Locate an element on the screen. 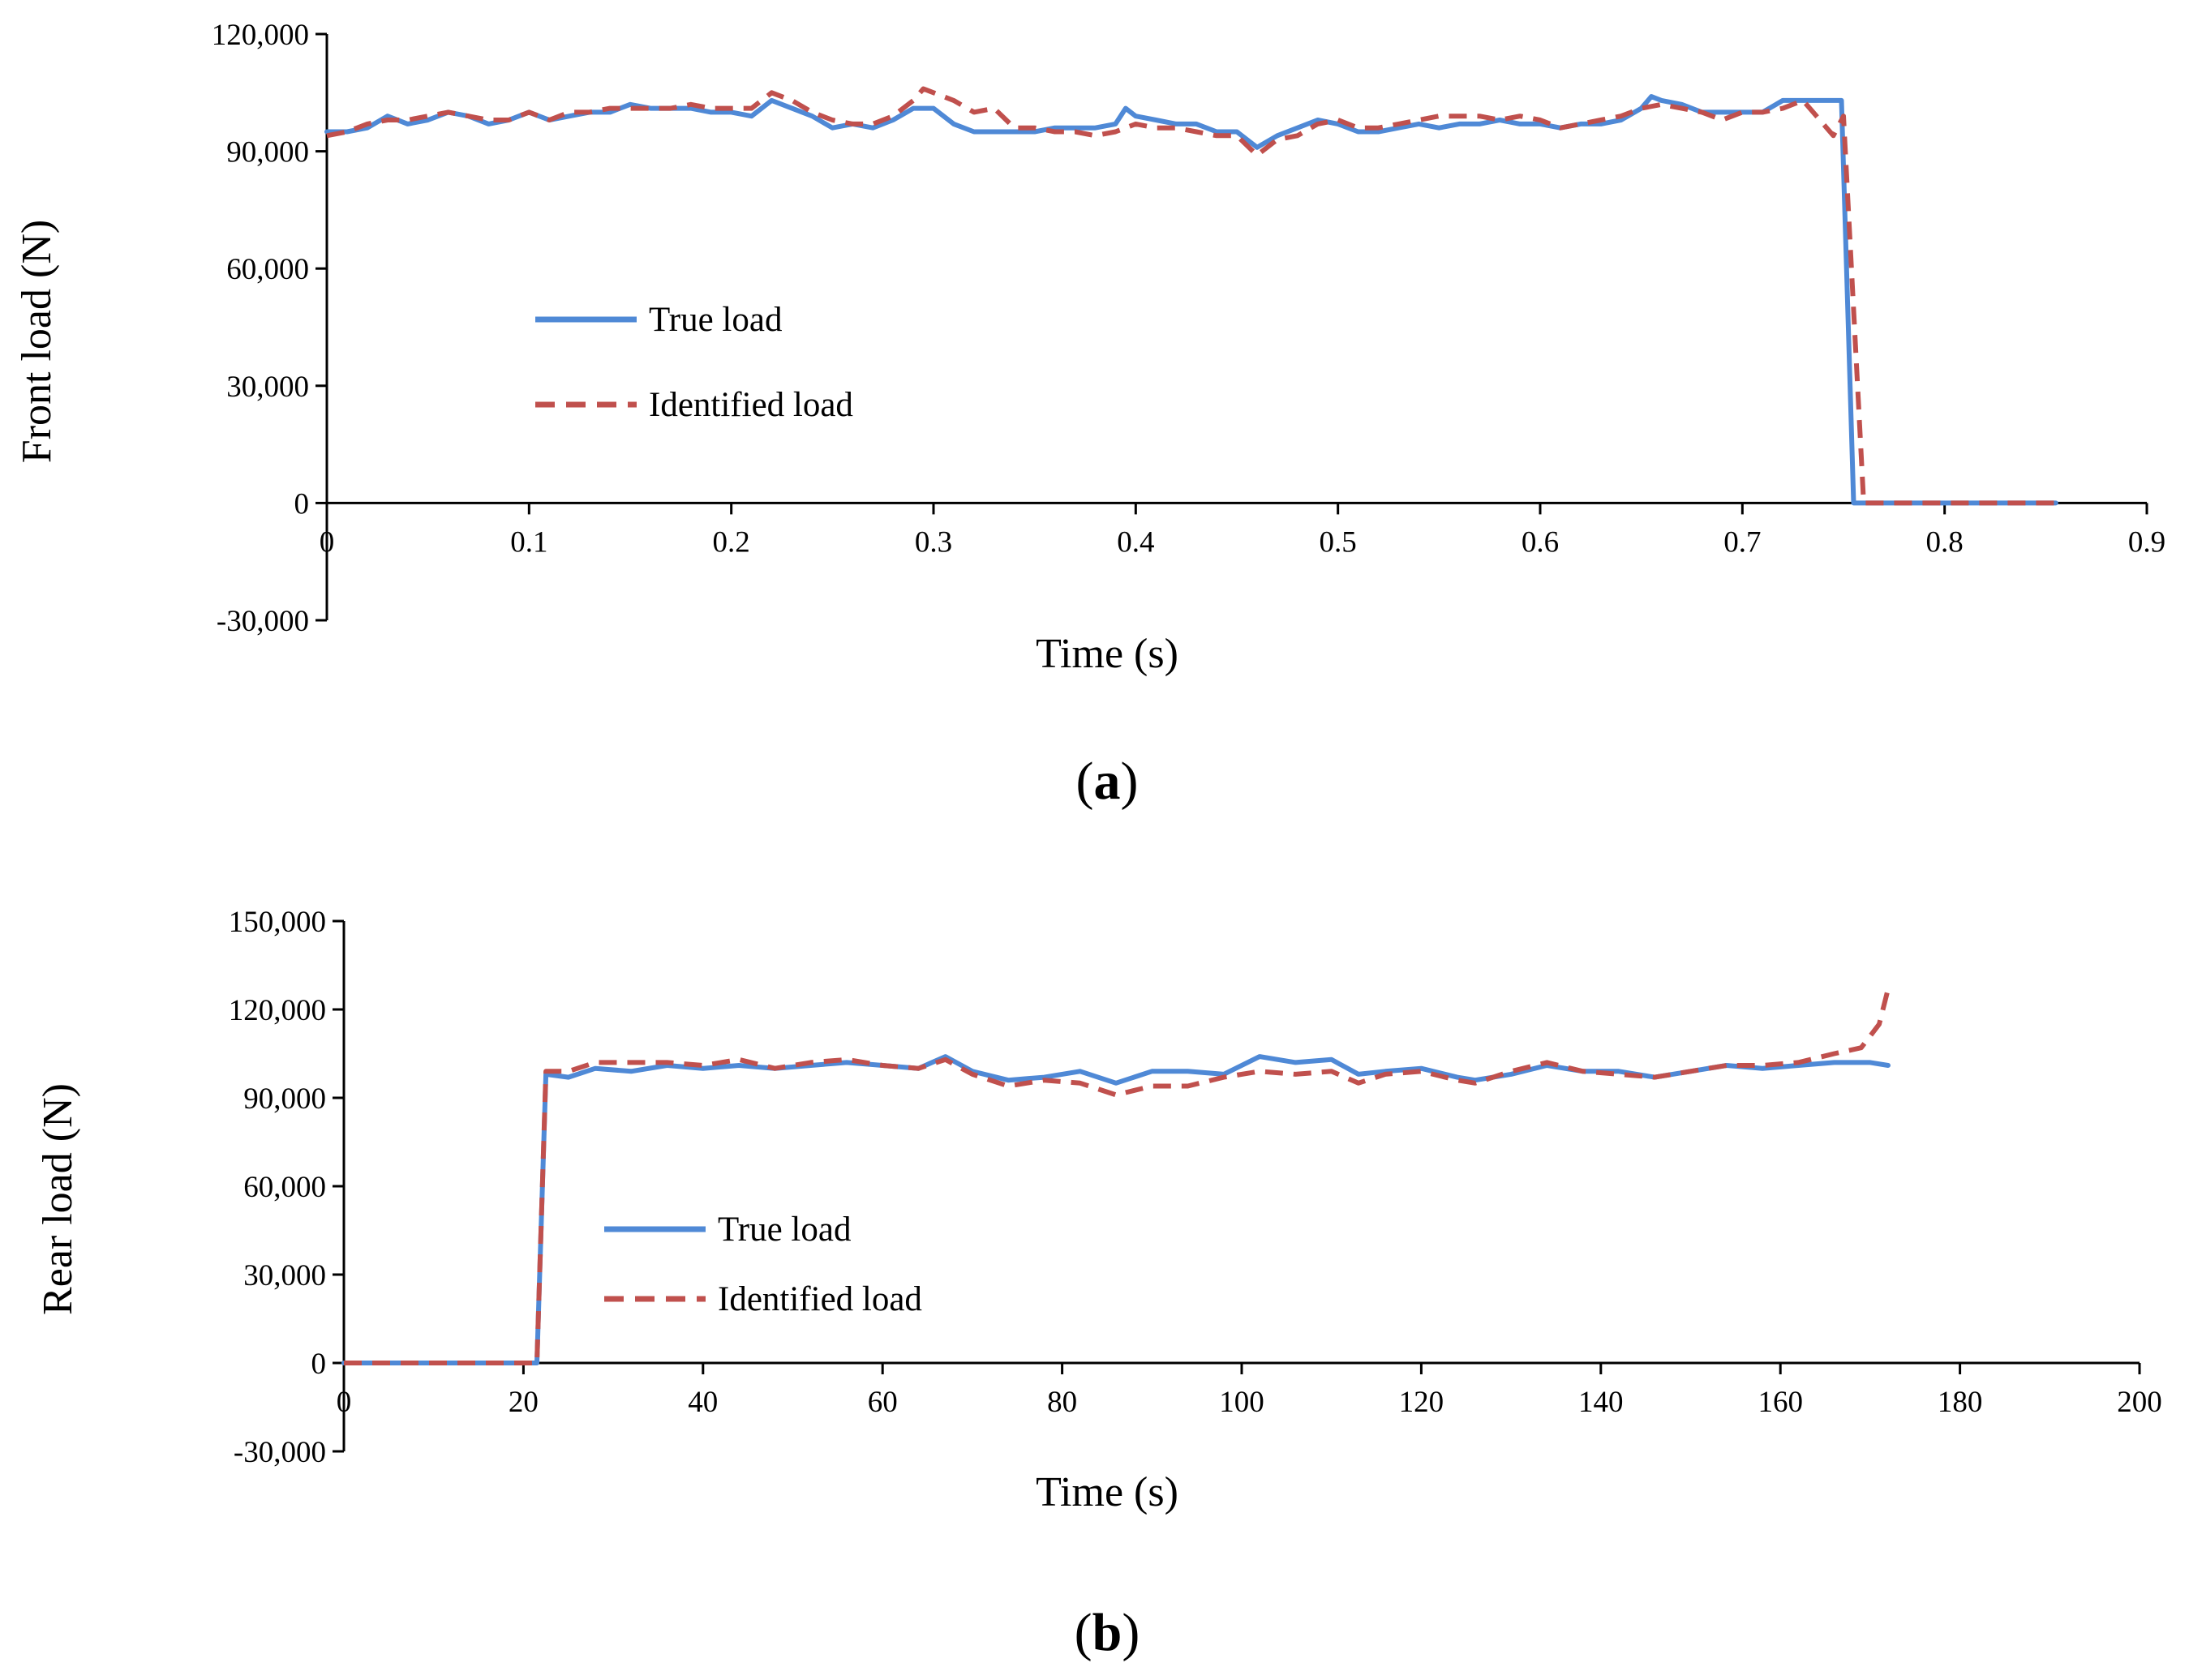 The height and width of the screenshot is (1680, 2189). panel-b-x-tick-label: 80 is located at coordinates (1062, 1402).